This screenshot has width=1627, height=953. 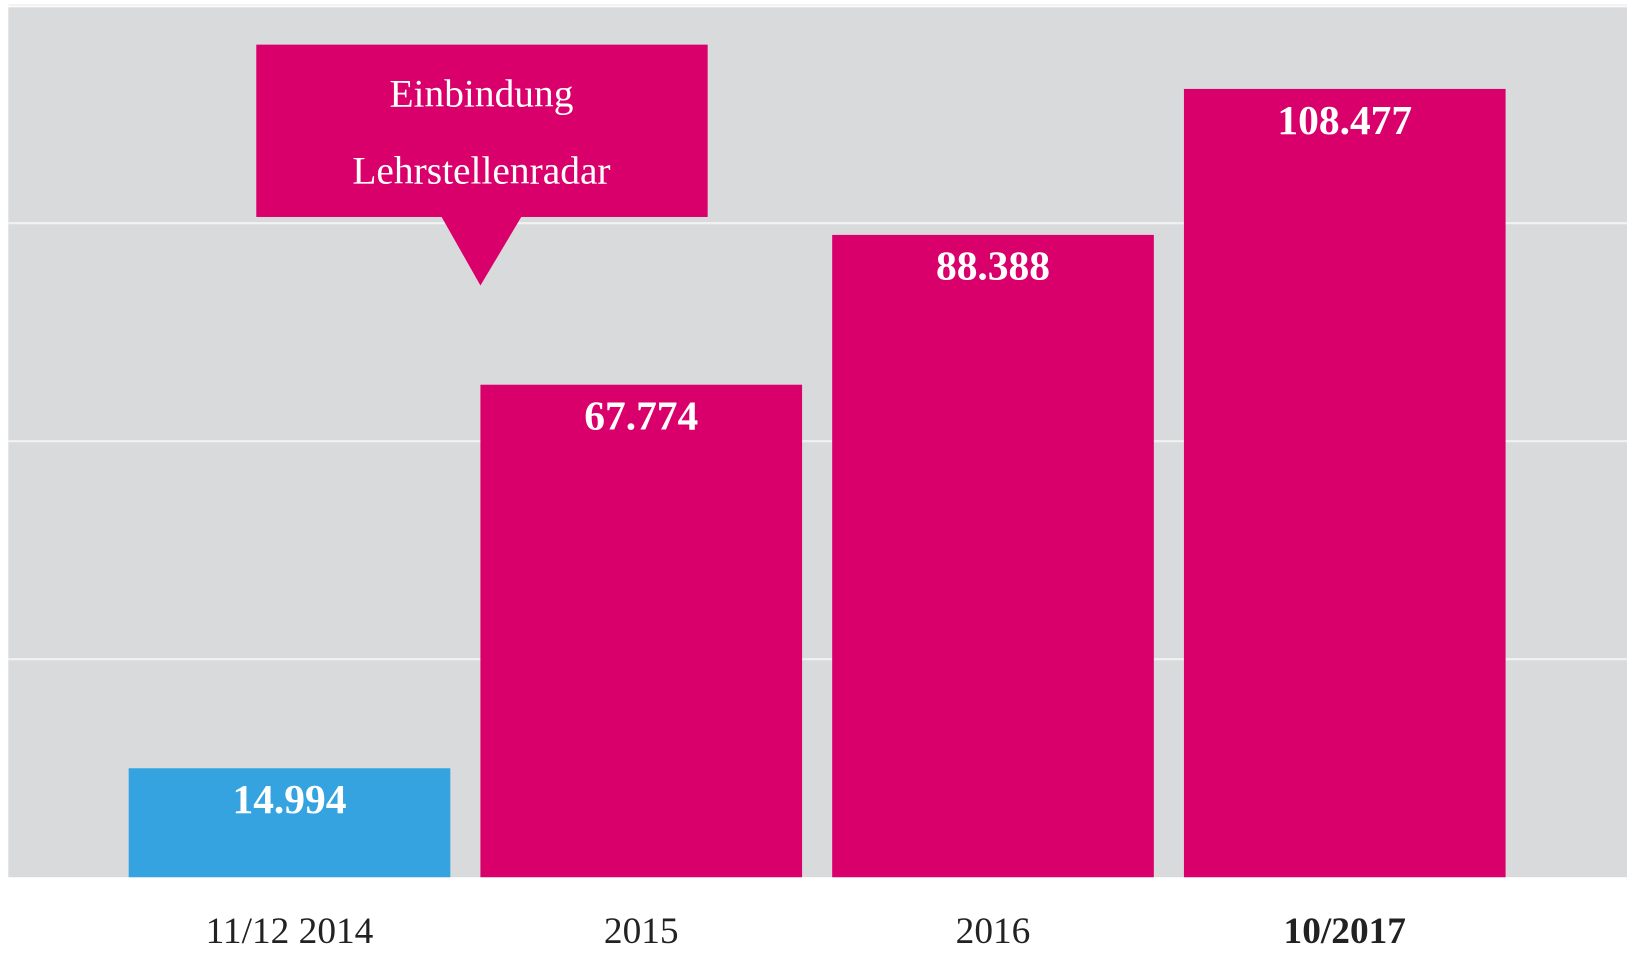 I want to click on annotation-text: Einbindung, so click(x=481, y=94).